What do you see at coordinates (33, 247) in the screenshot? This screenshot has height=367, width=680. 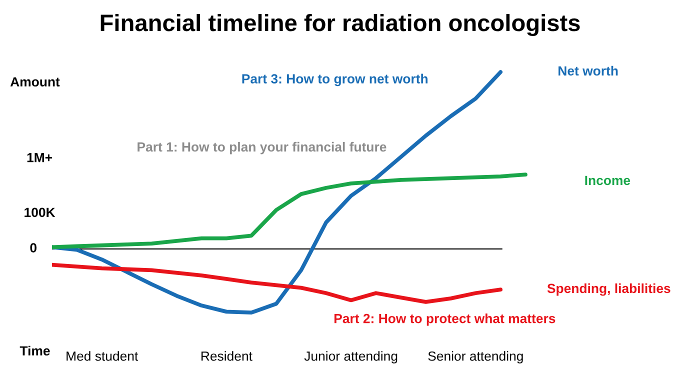 I see `text: 0` at bounding box center [33, 247].